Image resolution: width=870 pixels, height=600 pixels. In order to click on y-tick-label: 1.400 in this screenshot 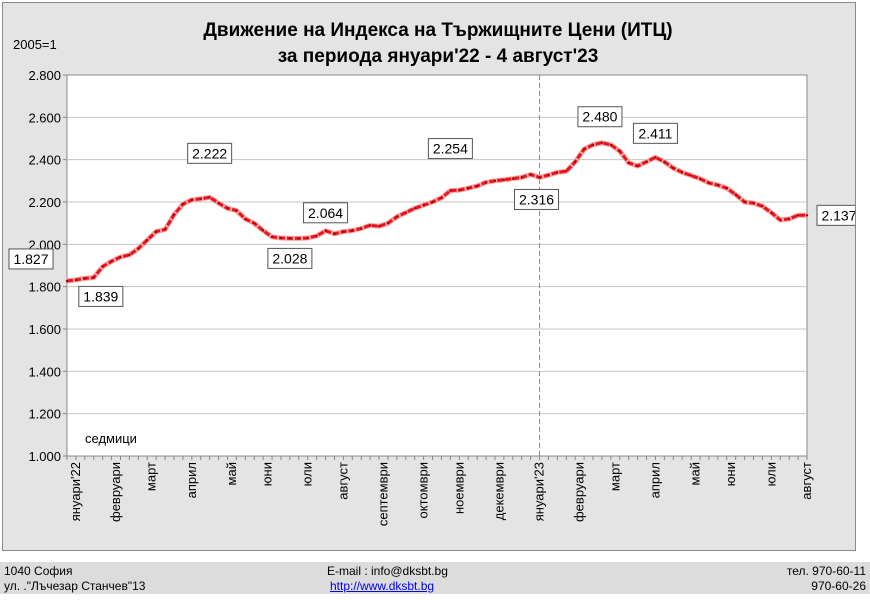, I will do `click(44, 371)`.